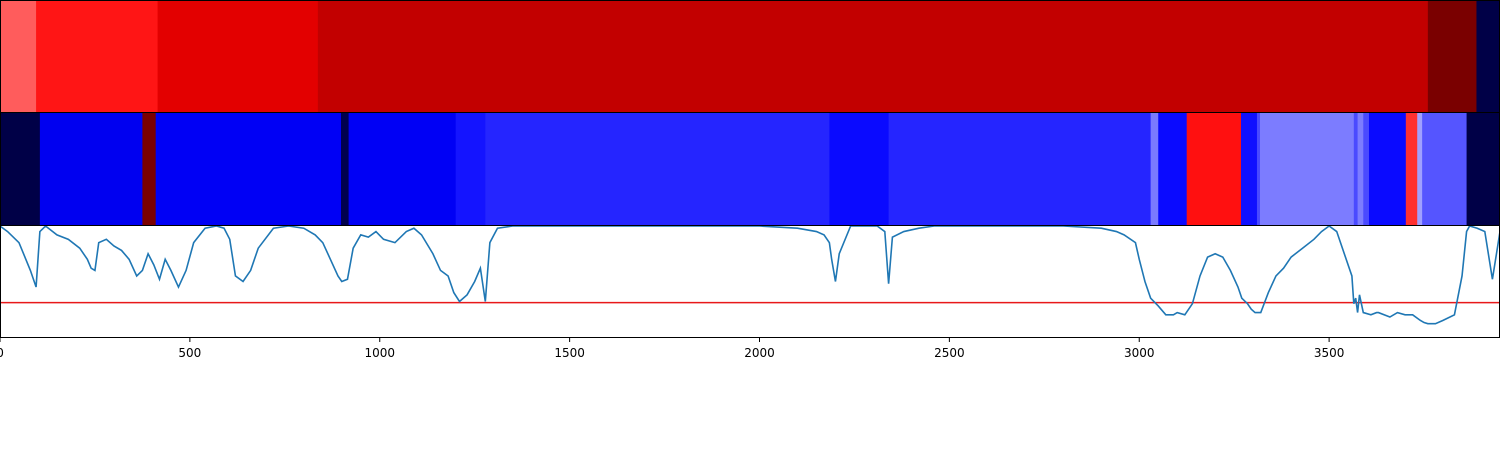  What do you see at coordinates (949, 353) in the screenshot?
I see `x-tick-label-5: 2500` at bounding box center [949, 353].